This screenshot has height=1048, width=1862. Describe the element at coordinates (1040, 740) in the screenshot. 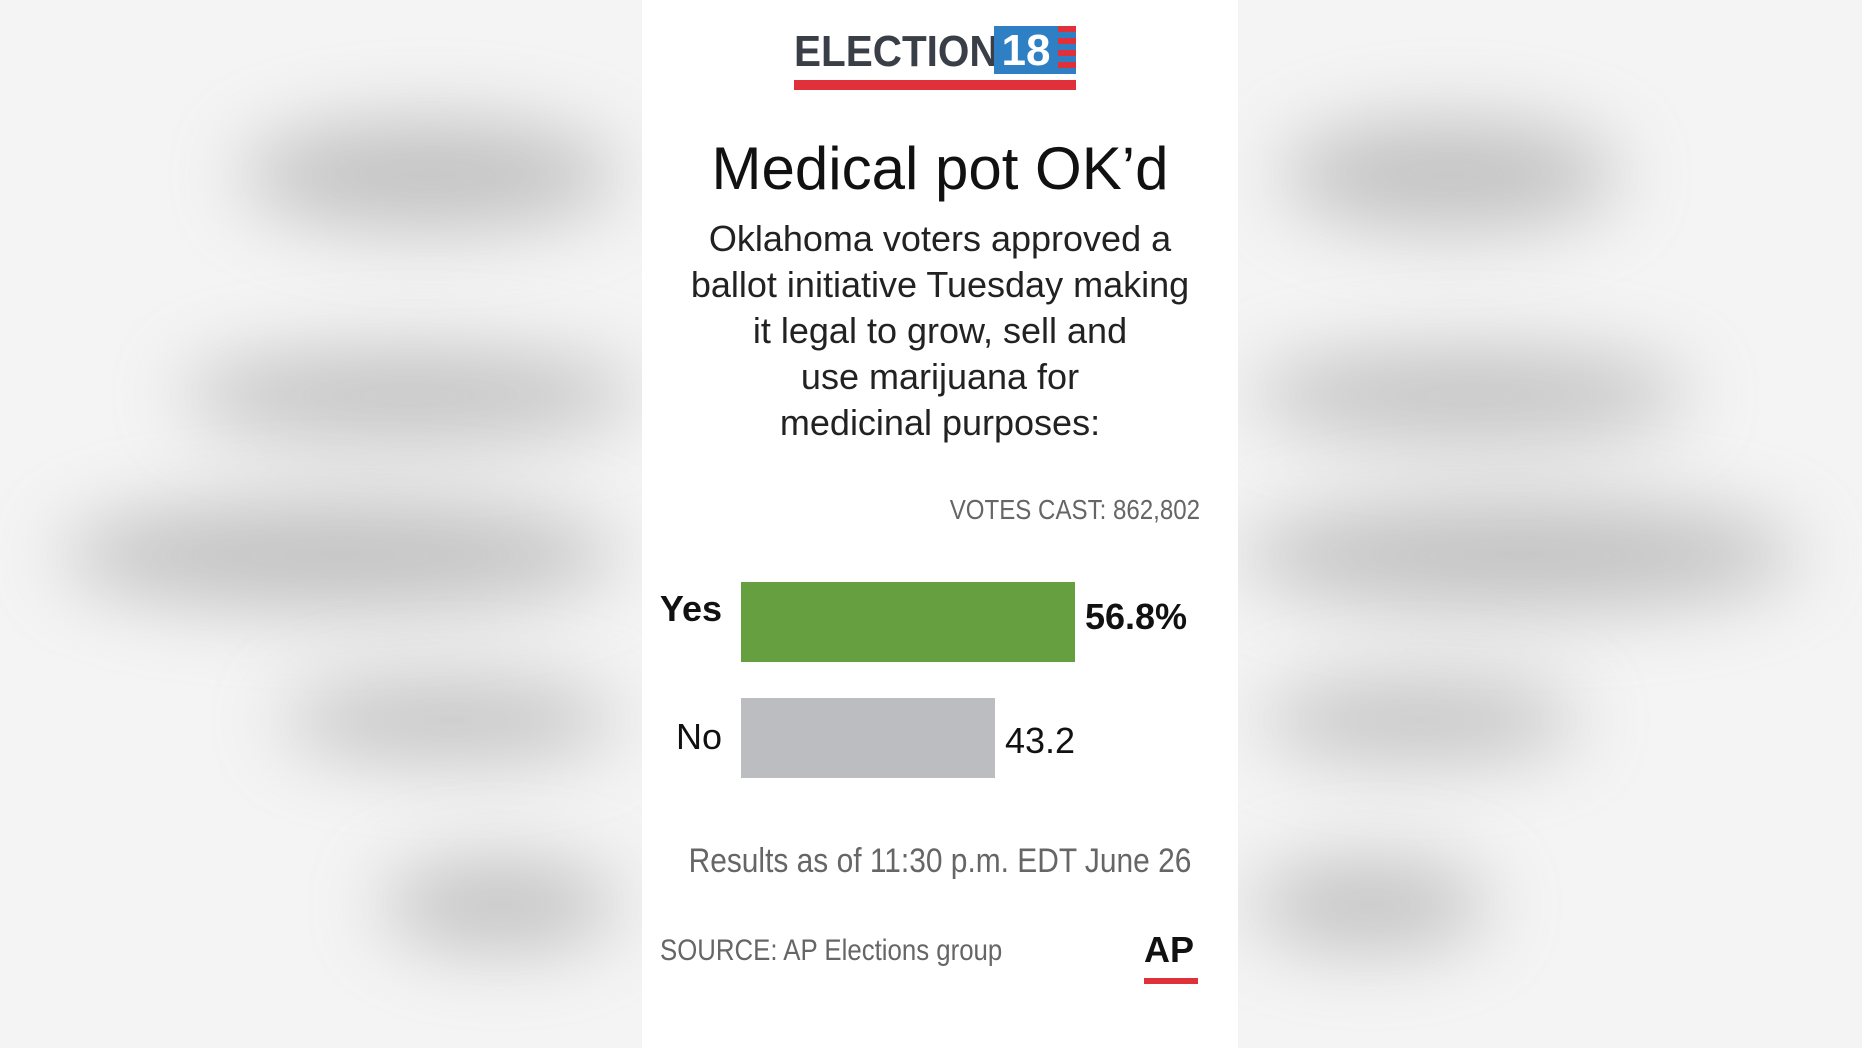

I see `value-label-no: 43.2` at that location.